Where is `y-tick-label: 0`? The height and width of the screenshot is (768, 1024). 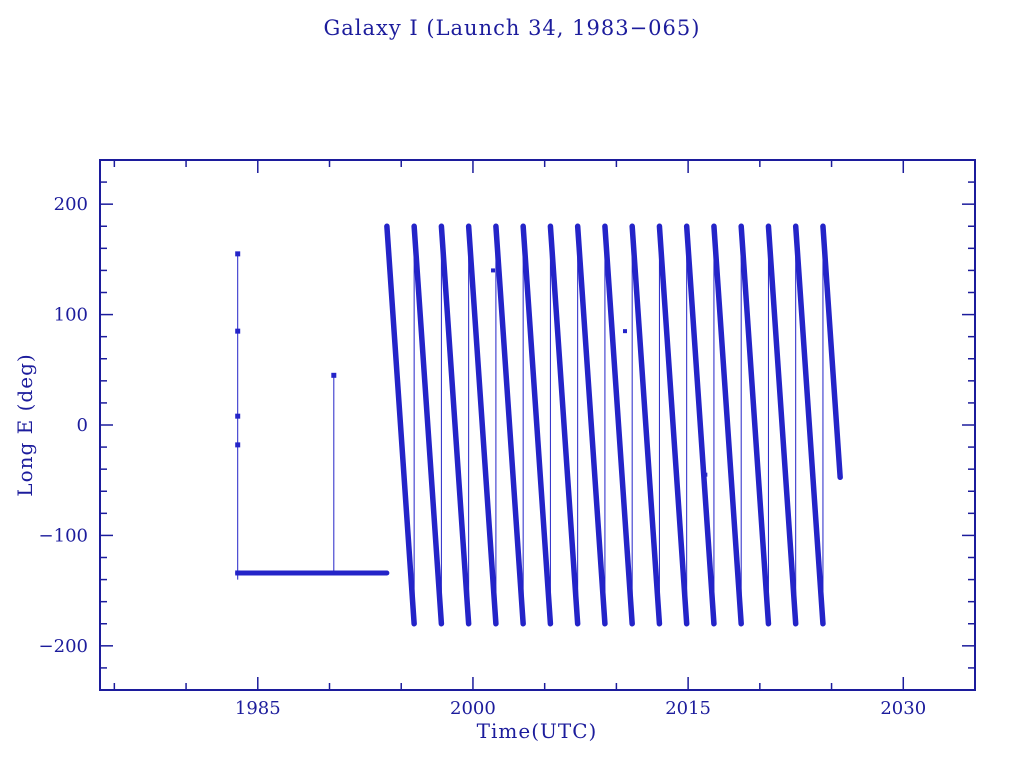 y-tick-label: 0 is located at coordinates (82, 425).